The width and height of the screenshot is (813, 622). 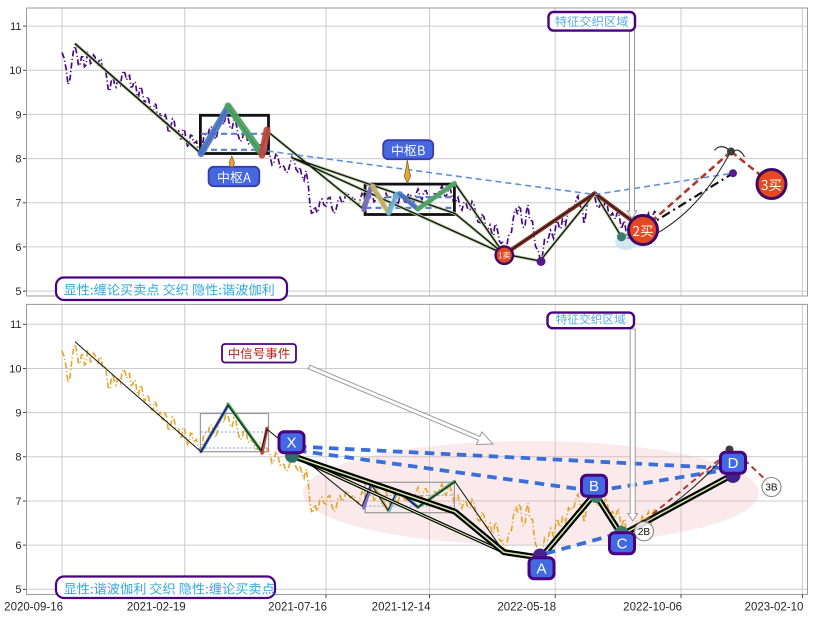 What do you see at coordinates (622, 544) in the screenshot?
I see `svg-text: C` at bounding box center [622, 544].